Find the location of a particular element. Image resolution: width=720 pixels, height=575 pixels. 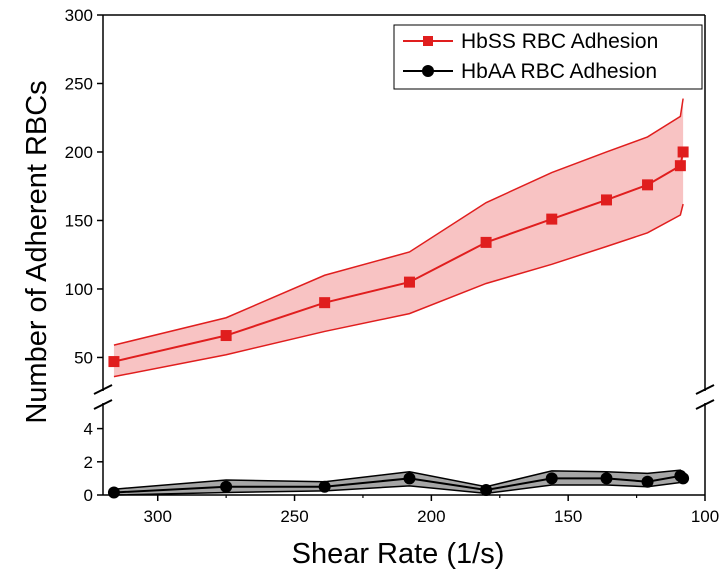

x-tick-label: 300 is located at coordinates (158, 516).